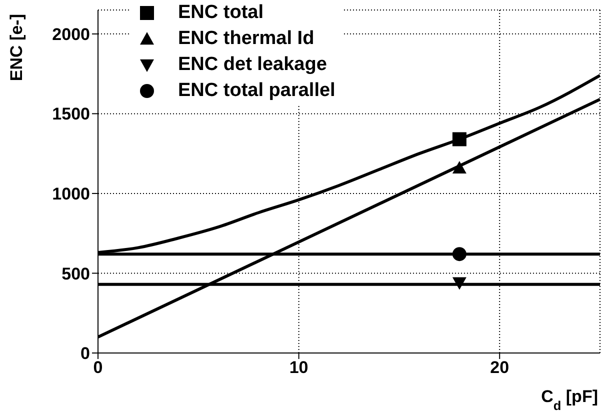  I want to click on y-tick-label: 2000, so click(71, 34).